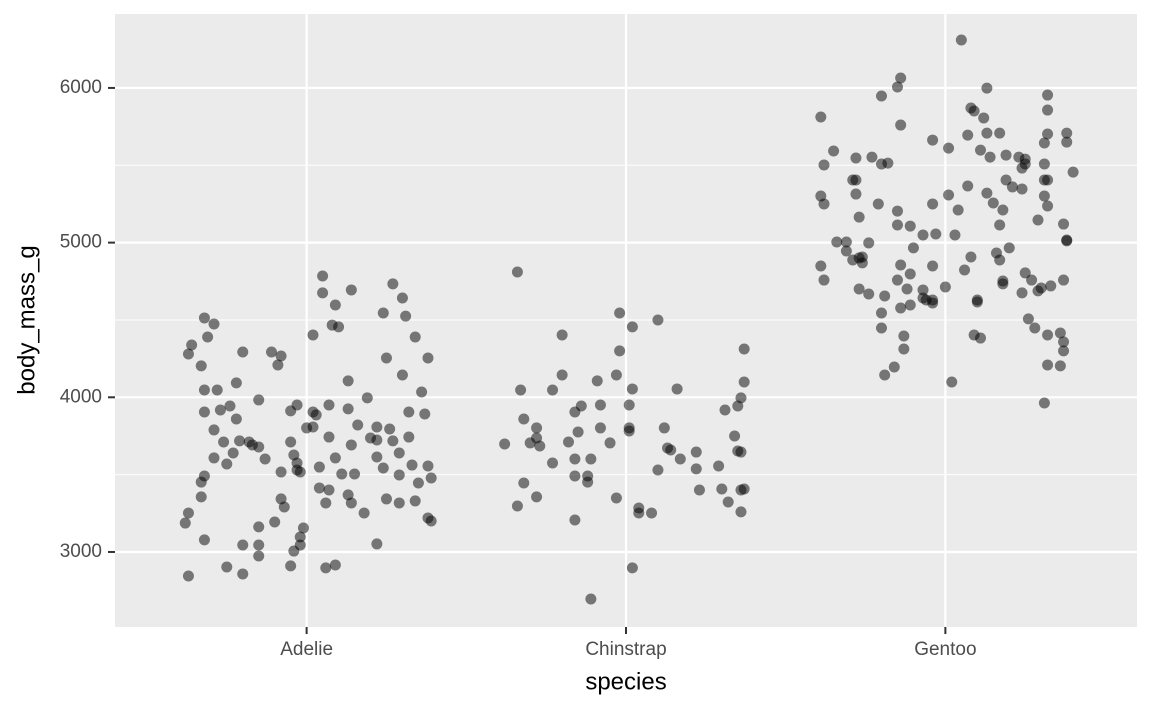  Describe the element at coordinates (81, 242) in the screenshot. I see `y-tick-label: 5000` at that location.